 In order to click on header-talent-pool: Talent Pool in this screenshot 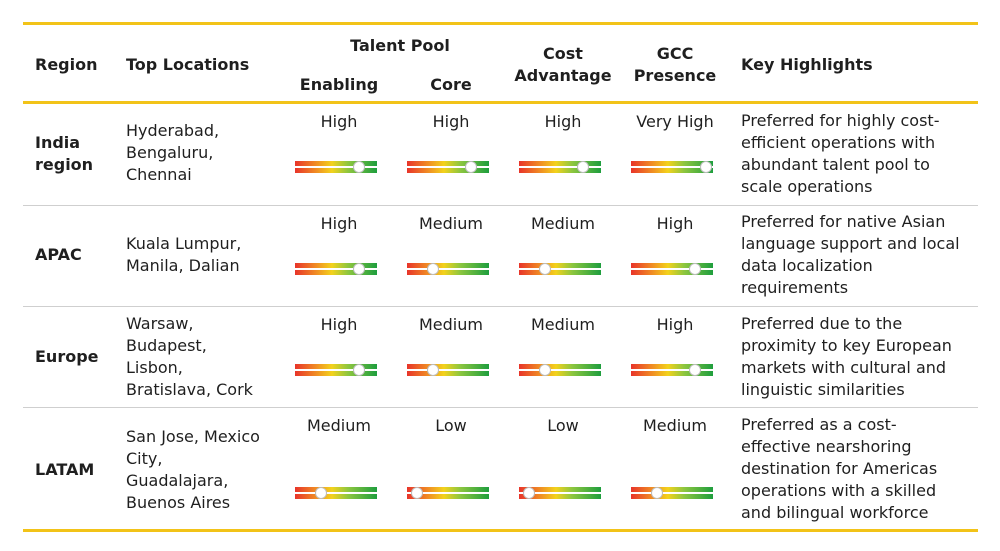, I will do `click(400, 45)`.